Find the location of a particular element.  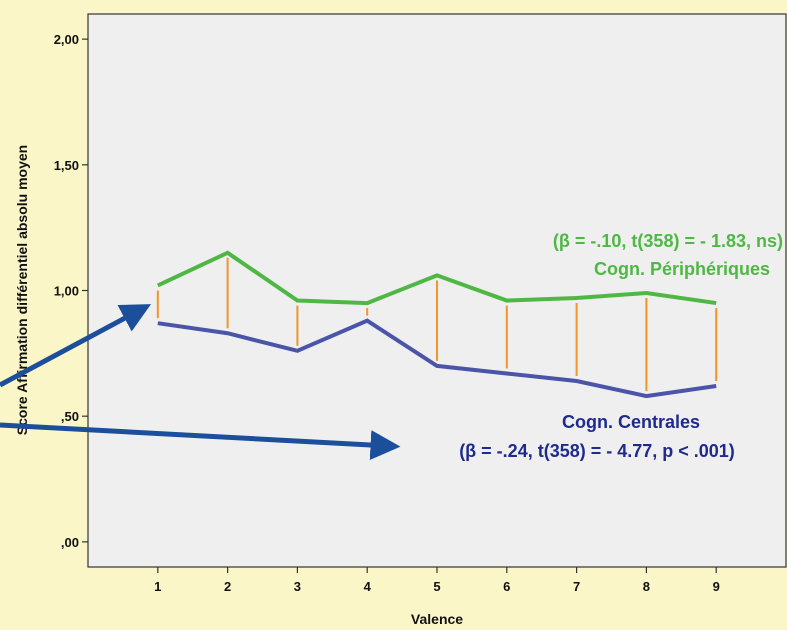

peripheral-series-label: Cogn. Périphériques is located at coordinates (682, 269).